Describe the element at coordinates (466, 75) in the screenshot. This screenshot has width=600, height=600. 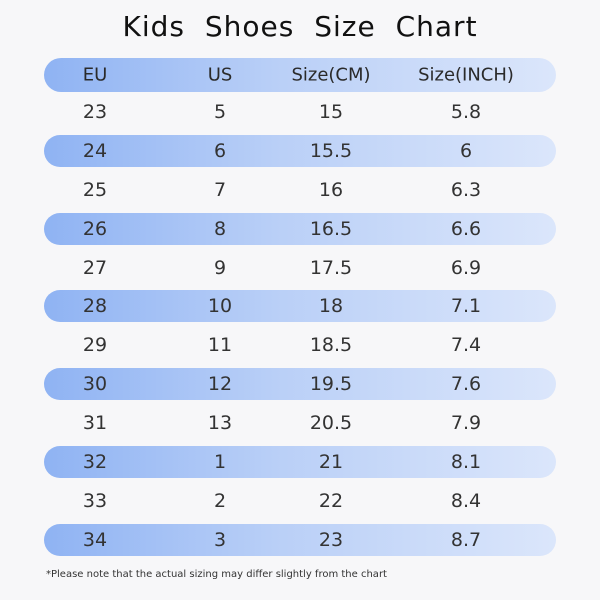
I see `header-size-inch: Size(INCH)` at that location.